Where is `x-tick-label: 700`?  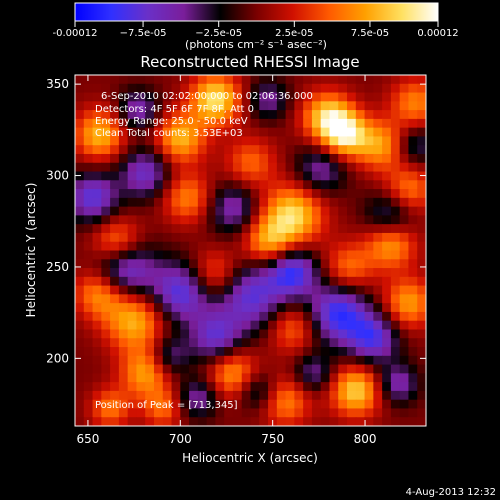
x-tick-label: 700 is located at coordinates (180, 439).